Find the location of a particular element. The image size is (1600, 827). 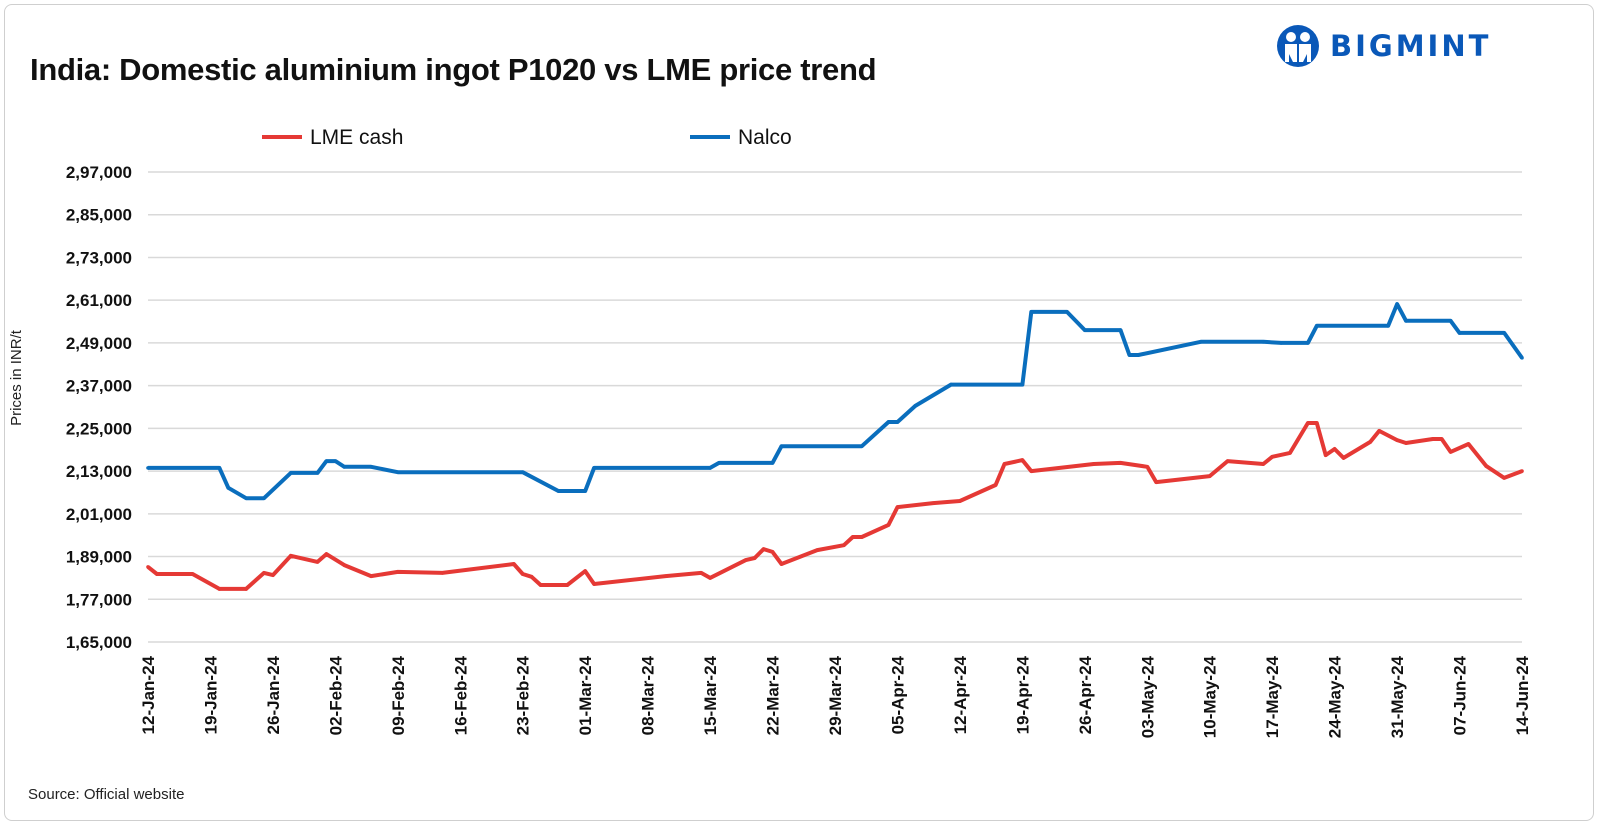

bigmint-logo: BIGMINT is located at coordinates (1383, 46).